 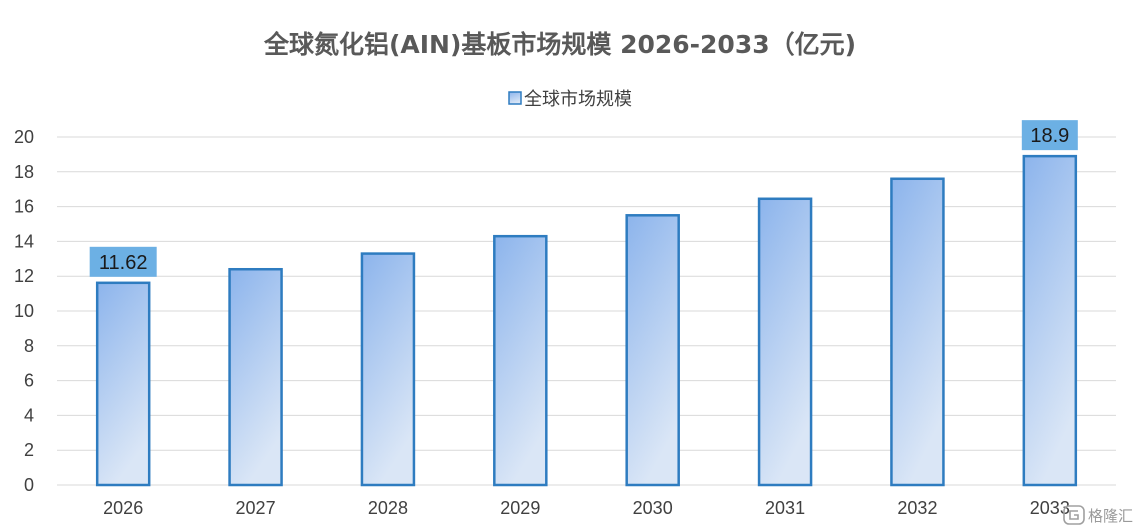 I want to click on y-tick-label: 8, so click(x=29, y=346).